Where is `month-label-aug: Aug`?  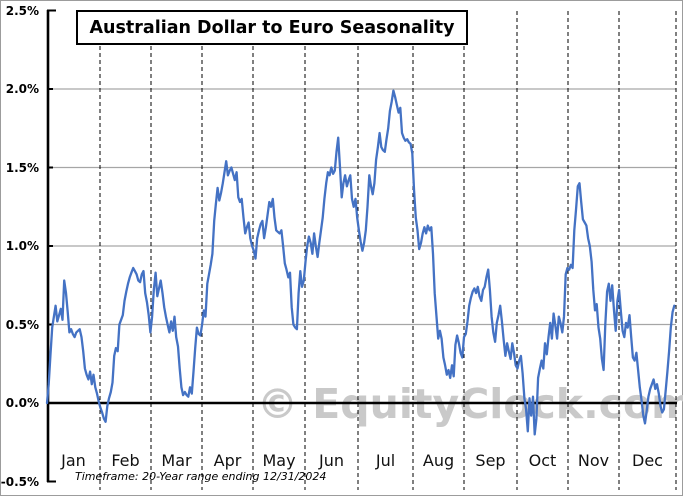 month-label-aug: Aug is located at coordinates (438, 460).